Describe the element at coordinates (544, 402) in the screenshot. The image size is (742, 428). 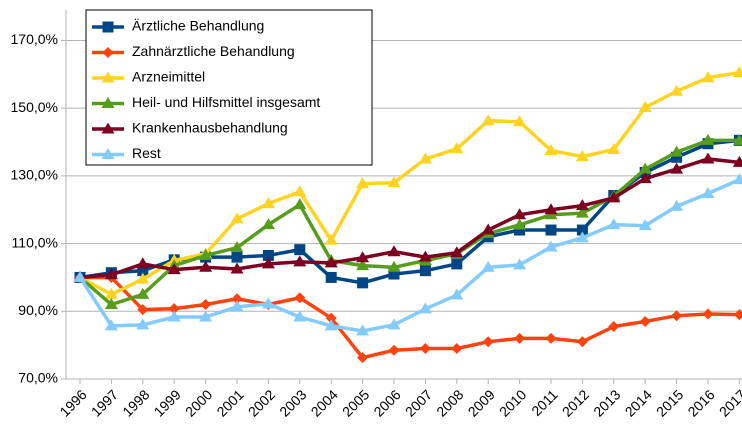
I see `x-tick-label: 2011` at that location.